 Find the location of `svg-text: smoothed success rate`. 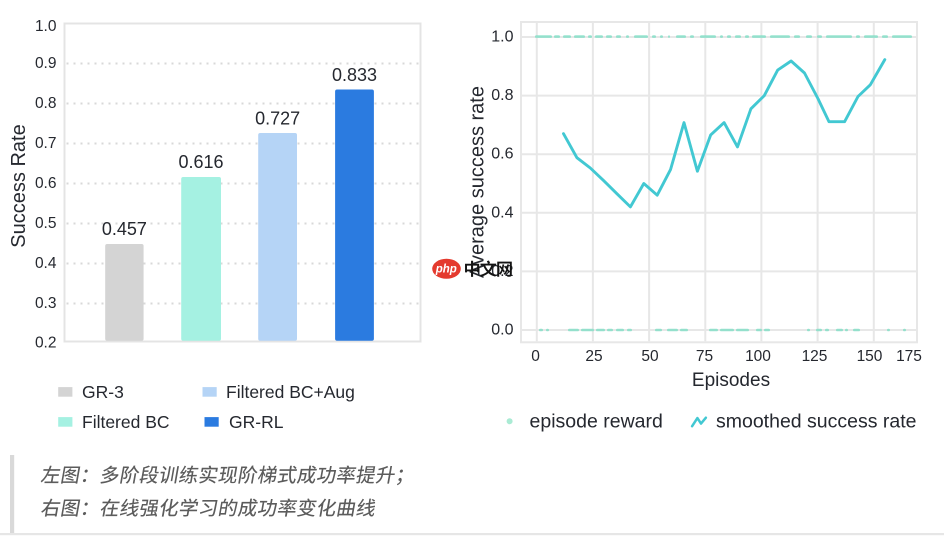

svg-text: smoothed success rate is located at coordinates (816, 422).